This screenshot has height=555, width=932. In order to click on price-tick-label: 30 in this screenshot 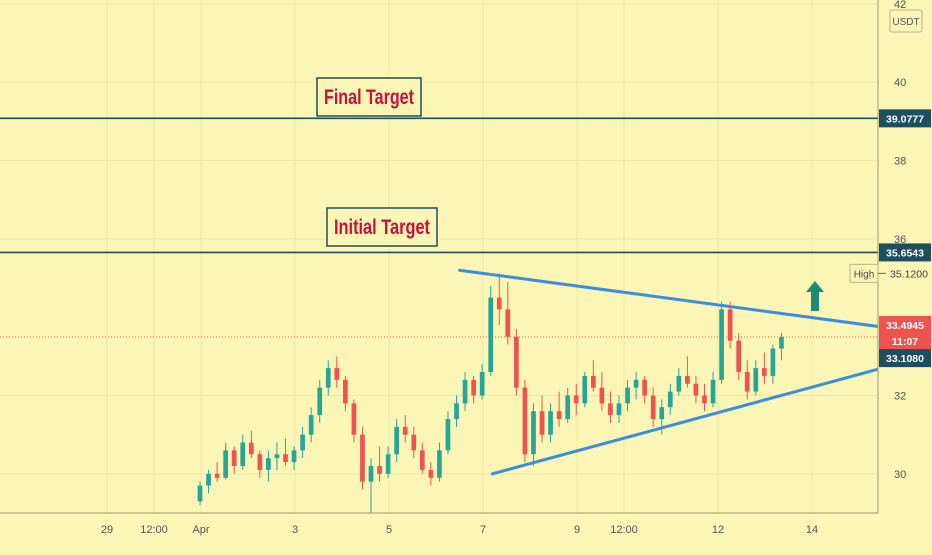, I will do `click(900, 475)`.